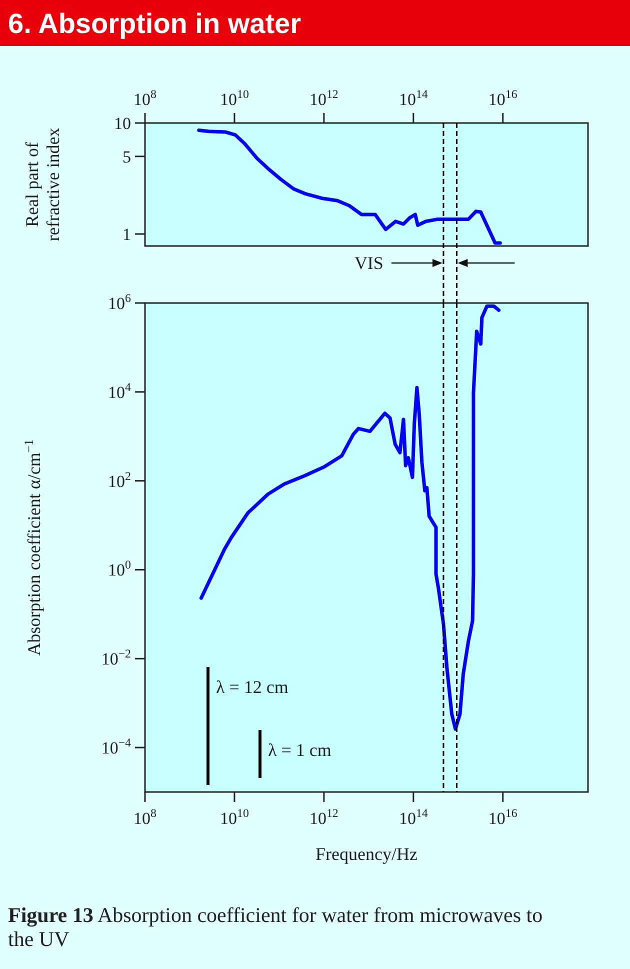 The height and width of the screenshot is (969, 630). What do you see at coordinates (369, 263) in the screenshot?
I see `text: VIS` at bounding box center [369, 263].